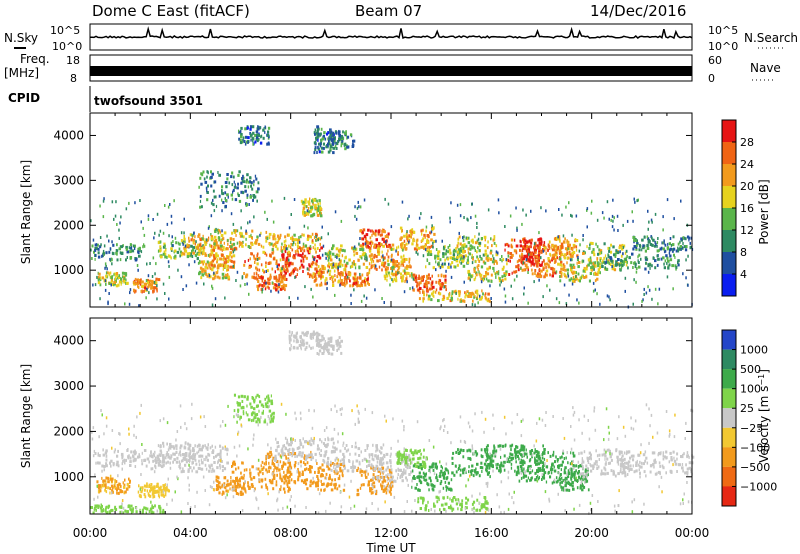 The image size is (800, 554). I want to click on y-tick-label: 2000, so click(68, 225).